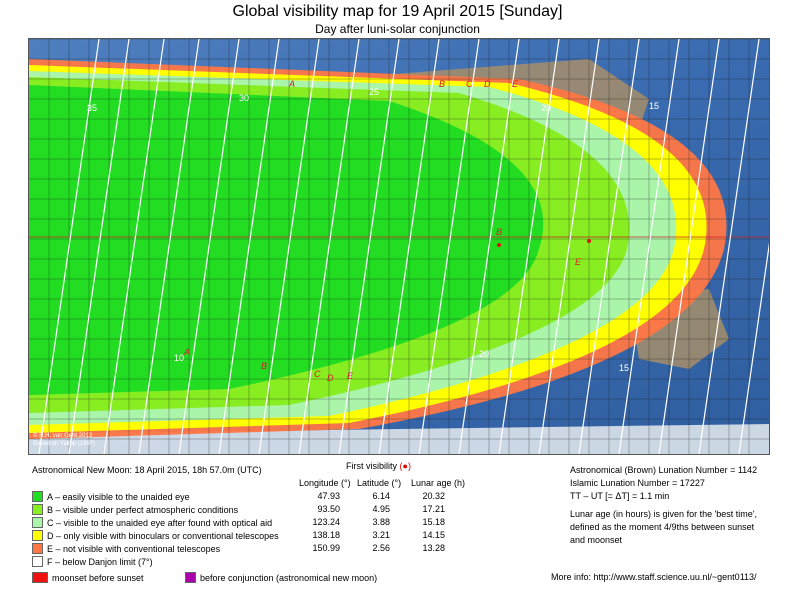  I want to click on header-longitude: Longitude (°), so click(325, 483).